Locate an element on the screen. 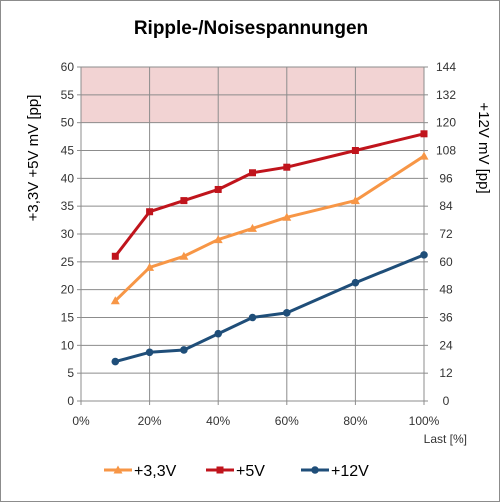 This screenshot has width=500, height=503. x-axis-title: Last [%] is located at coordinates (445, 439).